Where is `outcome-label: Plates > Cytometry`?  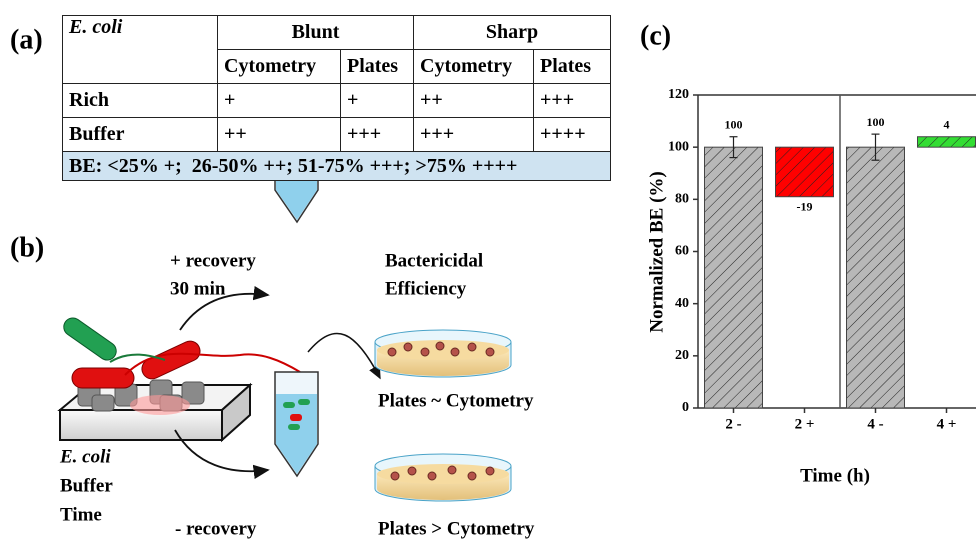
outcome-label: Plates > Cytometry is located at coordinates (456, 528).